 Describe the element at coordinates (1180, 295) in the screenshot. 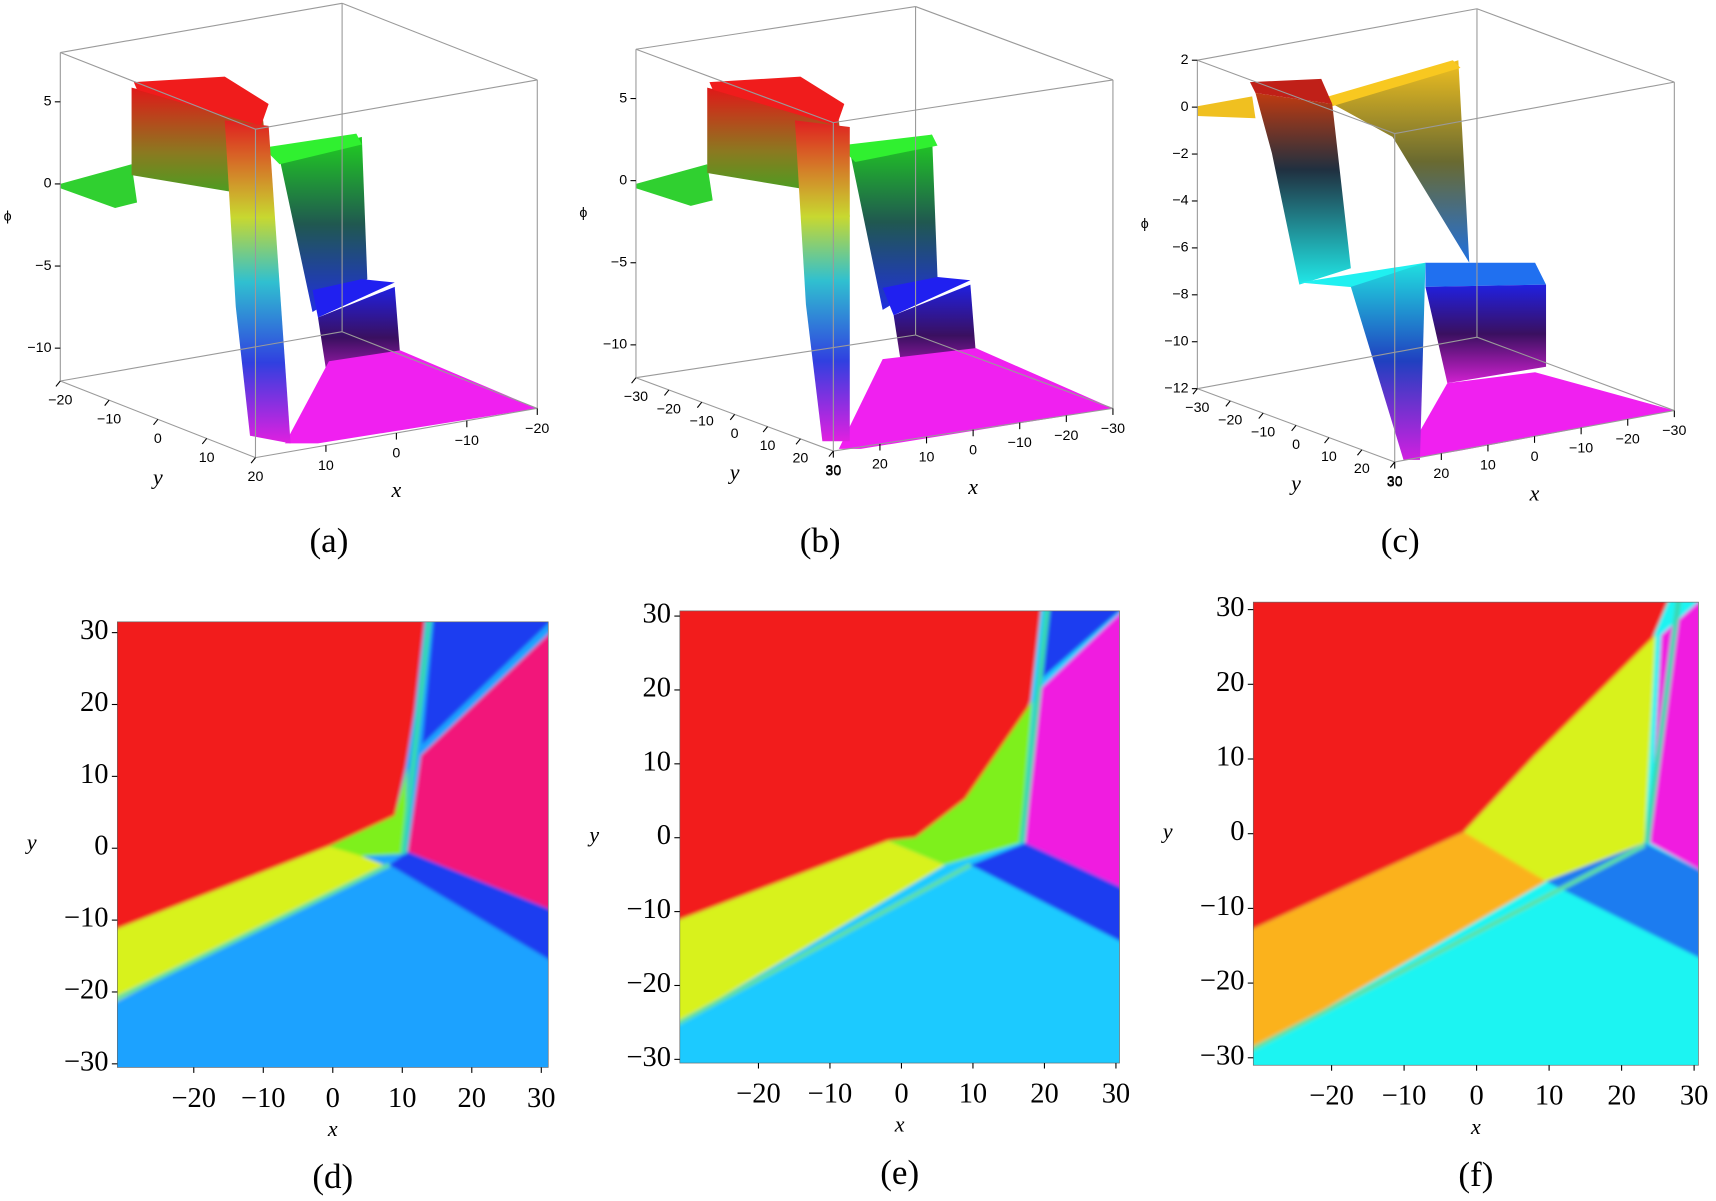

I see `z-tick-label: −8` at that location.